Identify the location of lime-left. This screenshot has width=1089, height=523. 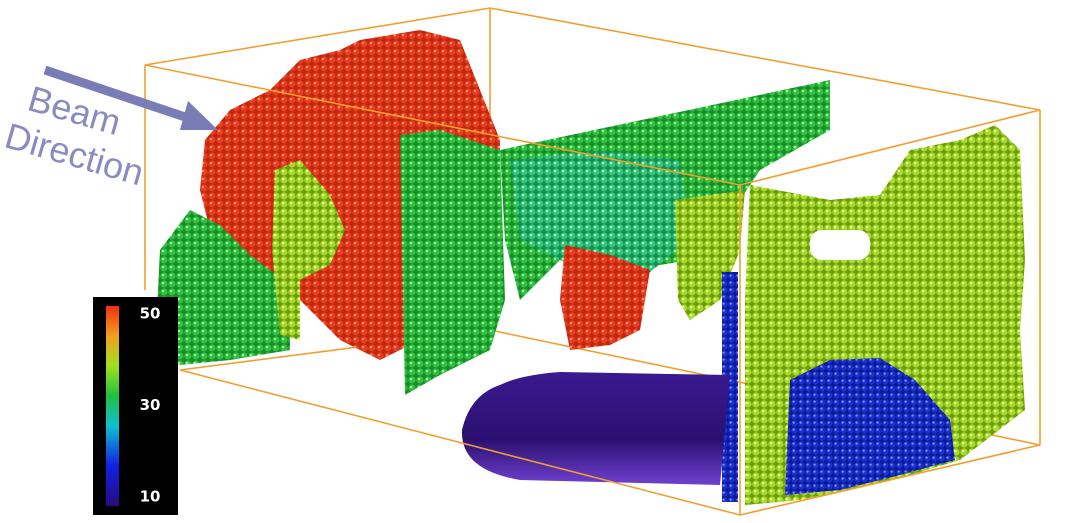
(308, 250).